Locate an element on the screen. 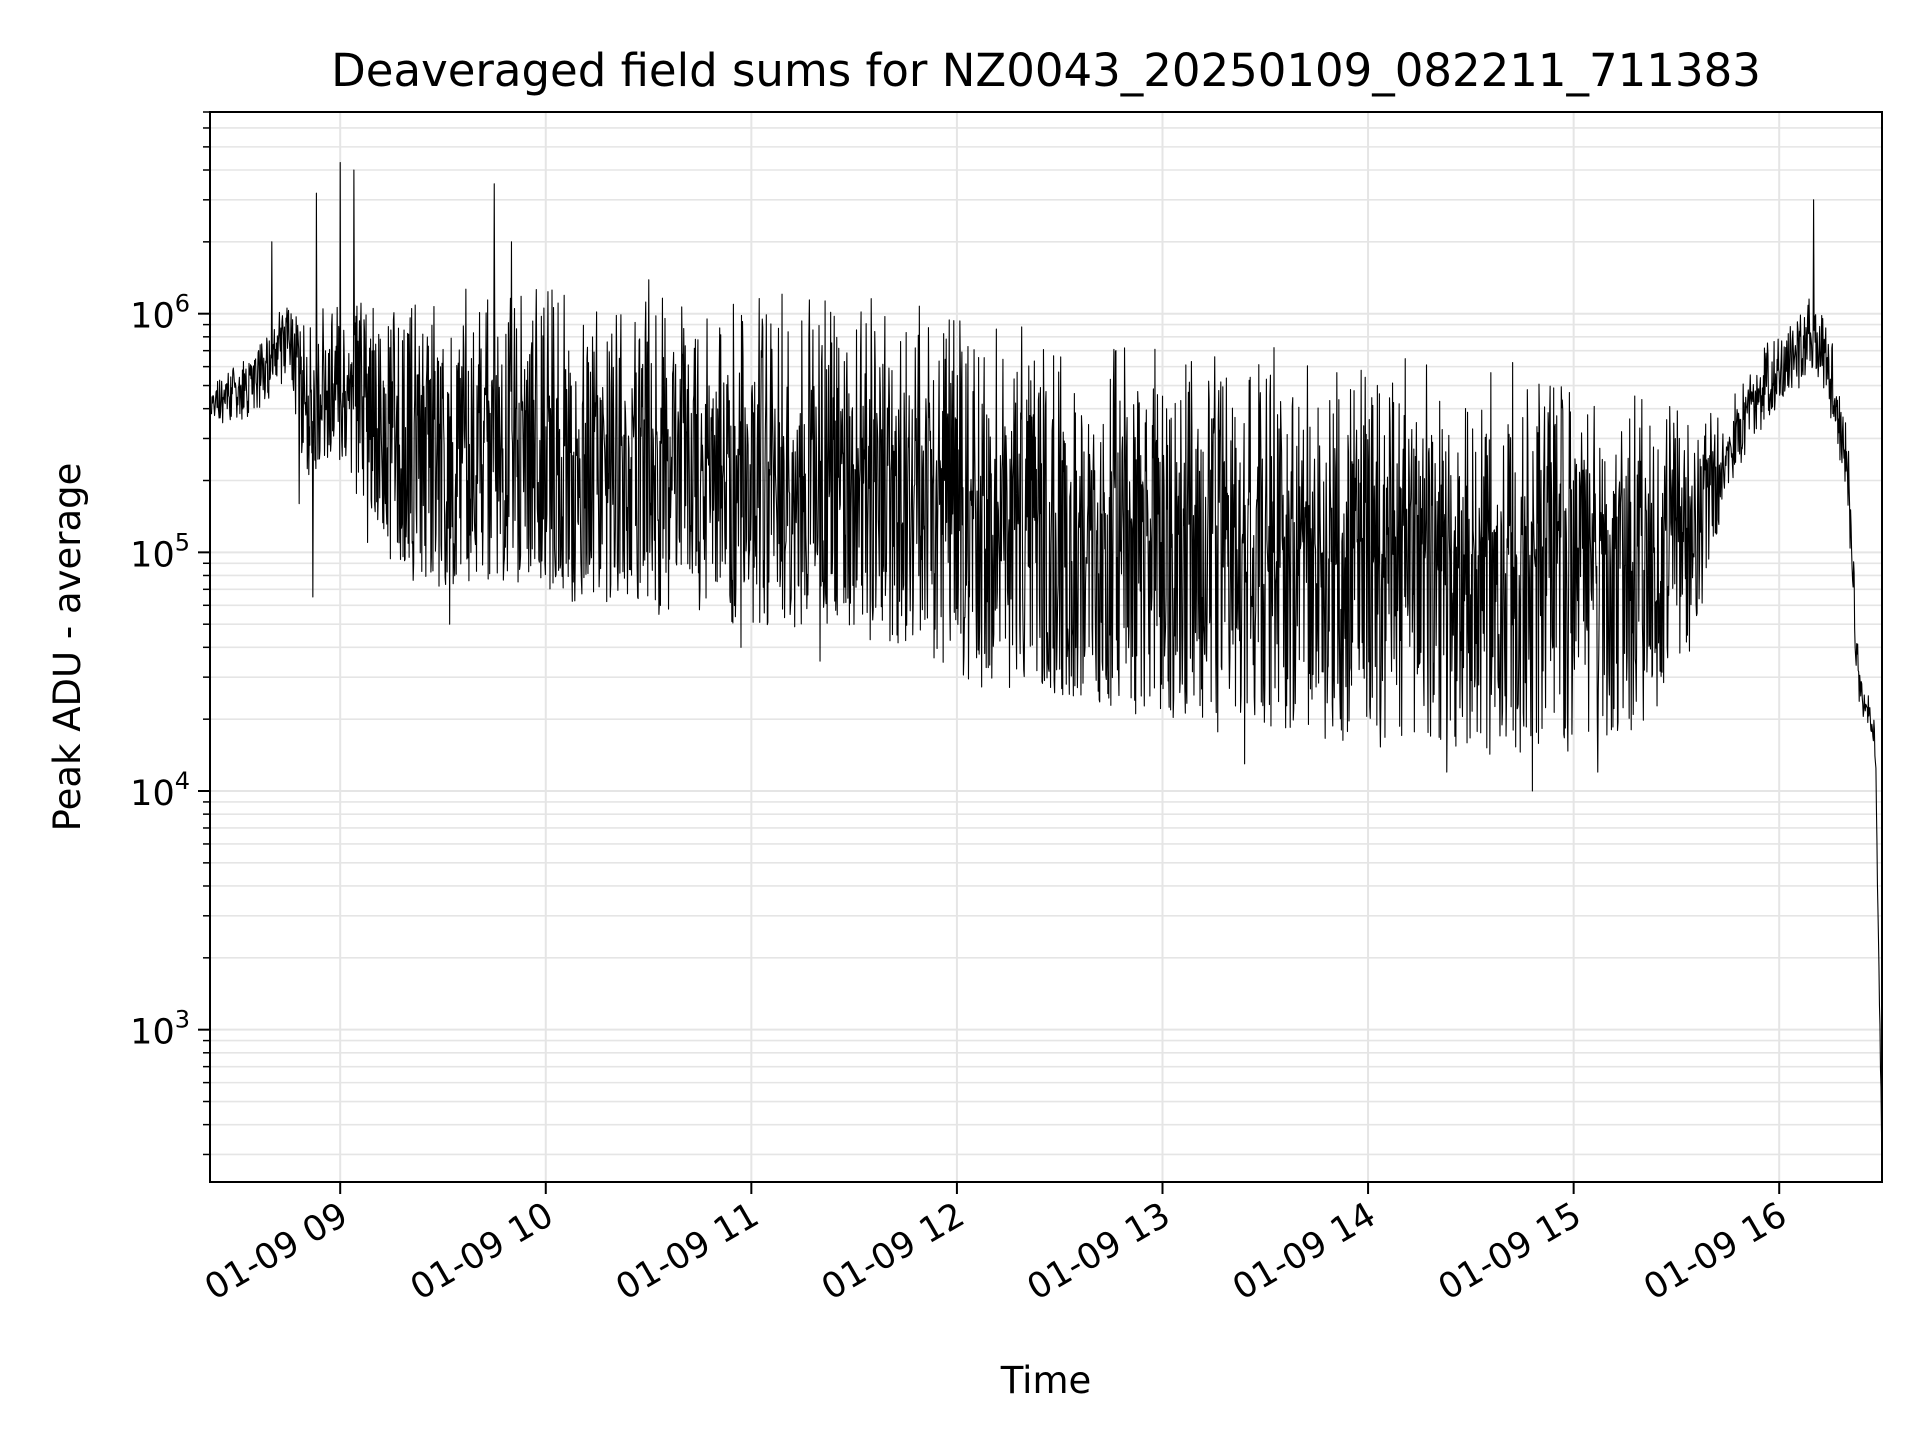 Image resolution: width=1920 pixels, height=1440 pixels. y-tick-label: 10³ is located at coordinates (160, 1029).